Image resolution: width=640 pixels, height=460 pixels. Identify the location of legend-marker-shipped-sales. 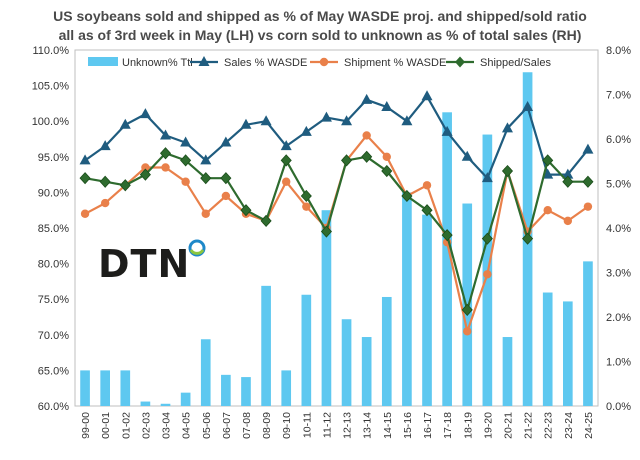
(460, 62).